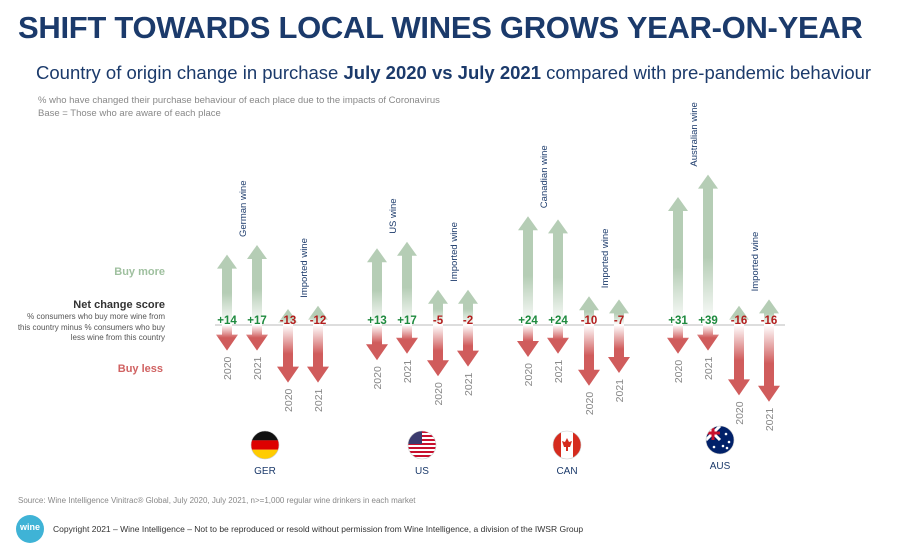 Image resolution: width=905 pixels, height=550 pixels. What do you see at coordinates (265, 471) in the screenshot?
I see `market-code-label: GER` at bounding box center [265, 471].